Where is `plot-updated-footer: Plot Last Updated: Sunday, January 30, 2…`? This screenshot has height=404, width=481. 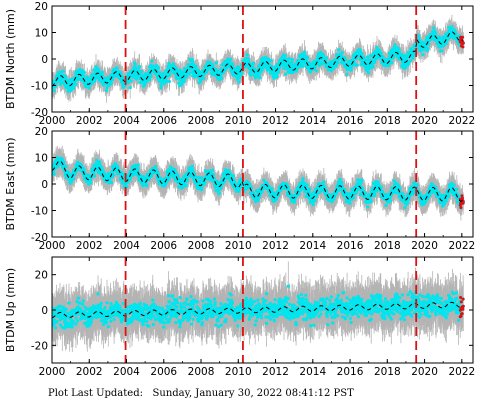
plot-updated-footer: Plot Last Updated: Sunday, January 30, 2… is located at coordinates (201, 393).